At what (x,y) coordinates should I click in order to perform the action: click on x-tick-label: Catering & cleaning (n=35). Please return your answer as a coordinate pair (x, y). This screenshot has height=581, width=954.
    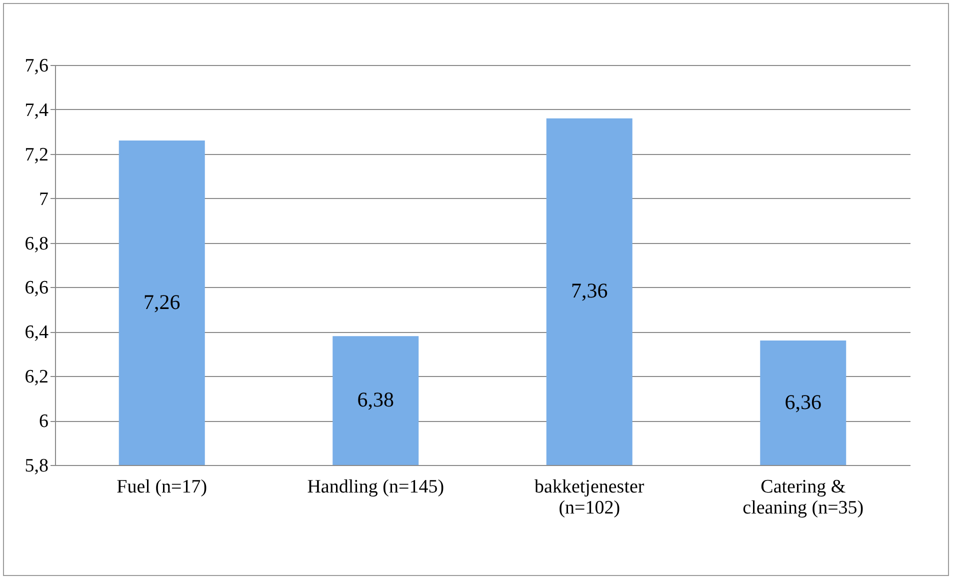
    Looking at the image, I should click on (803, 497).